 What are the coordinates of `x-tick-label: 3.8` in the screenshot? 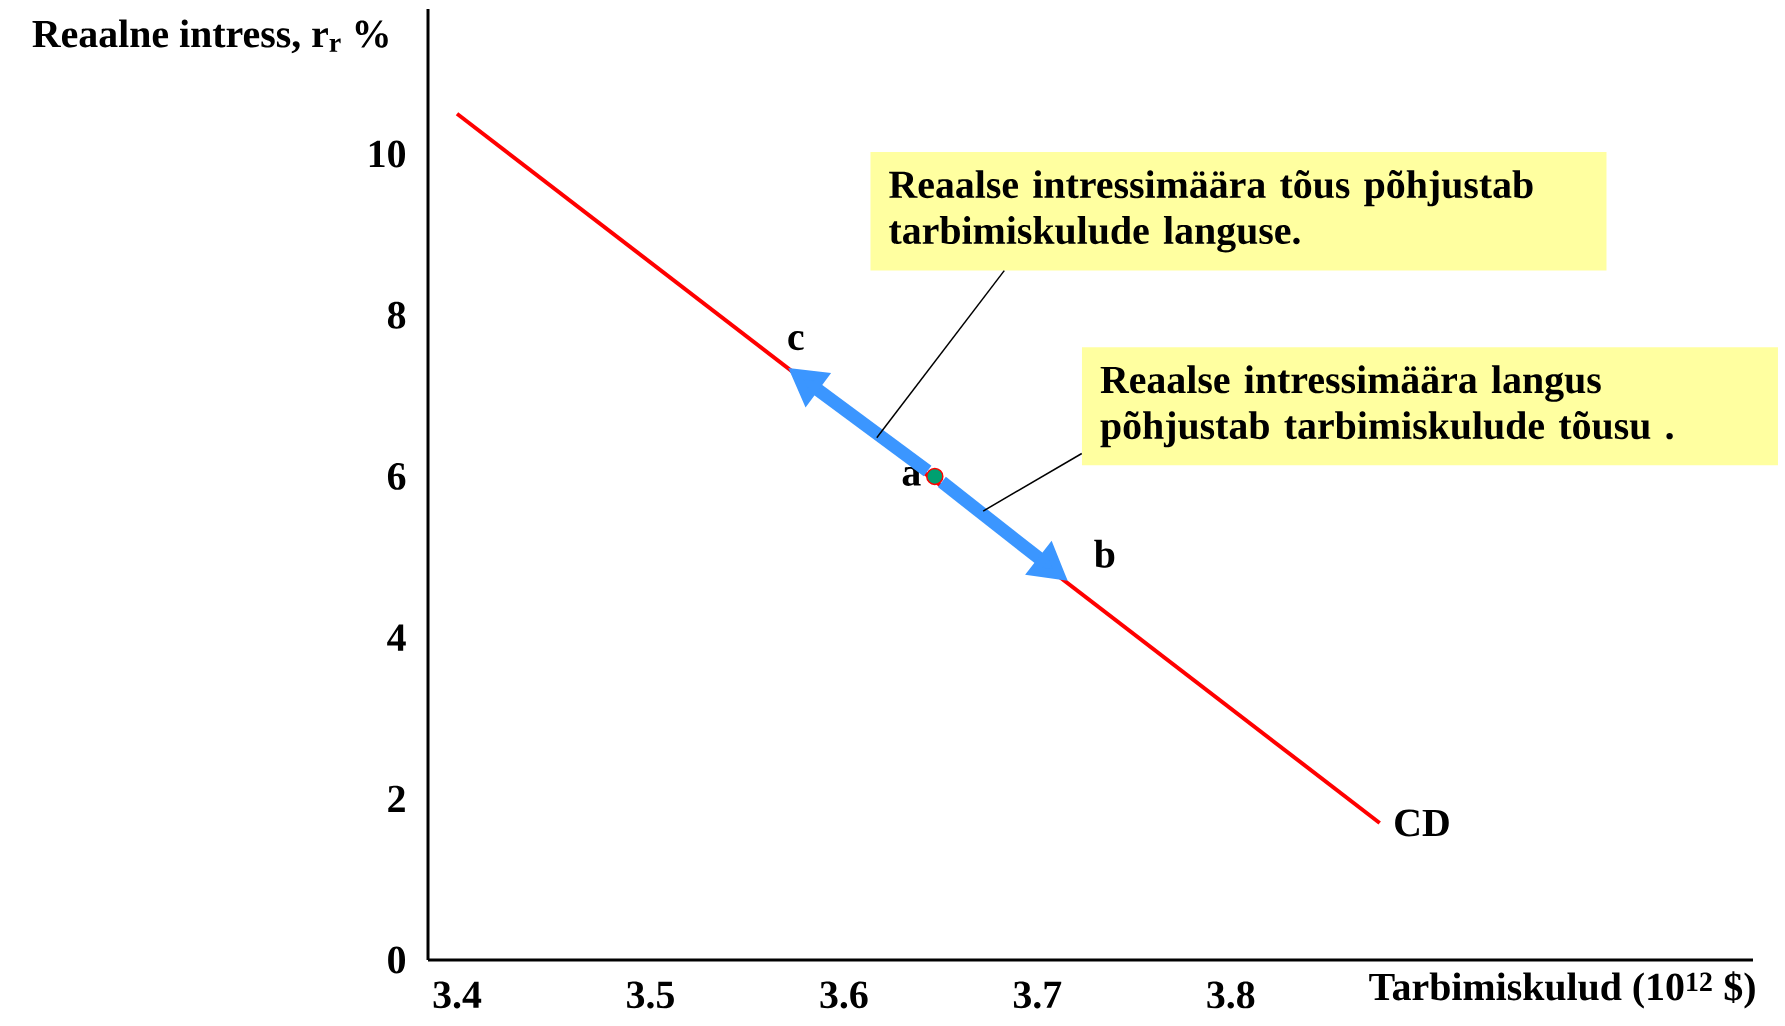 It's located at (1231, 995).